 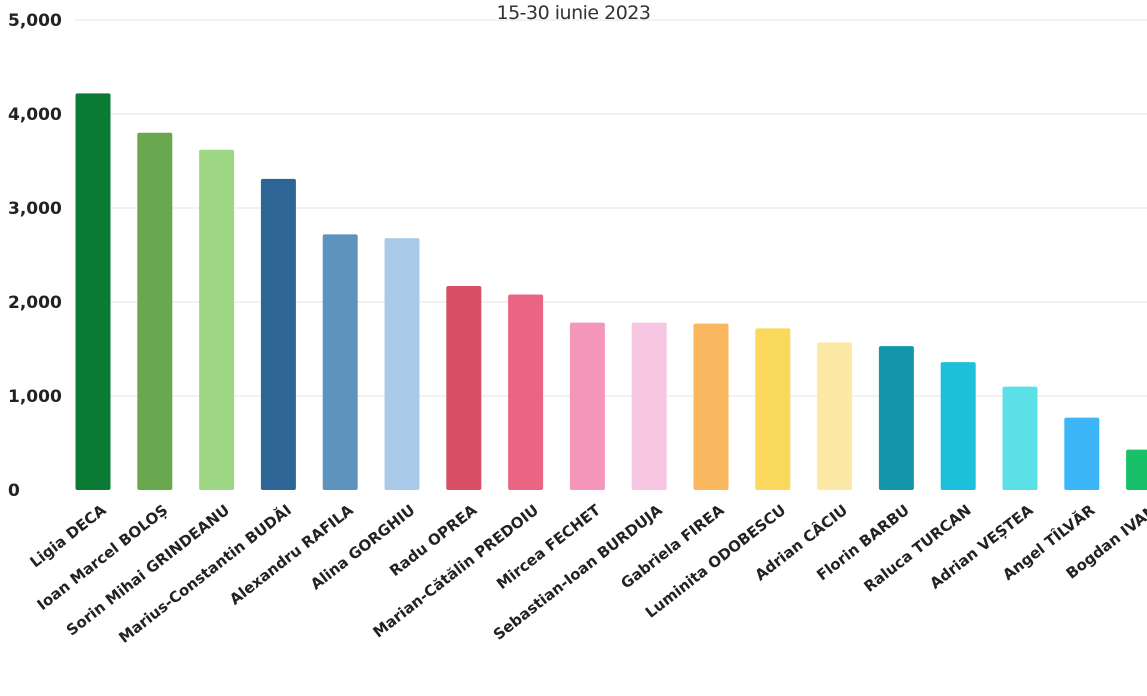 What do you see at coordinates (573, 13) in the screenshot?
I see `chart-subtitle: 15-30 iunie 2023` at bounding box center [573, 13].